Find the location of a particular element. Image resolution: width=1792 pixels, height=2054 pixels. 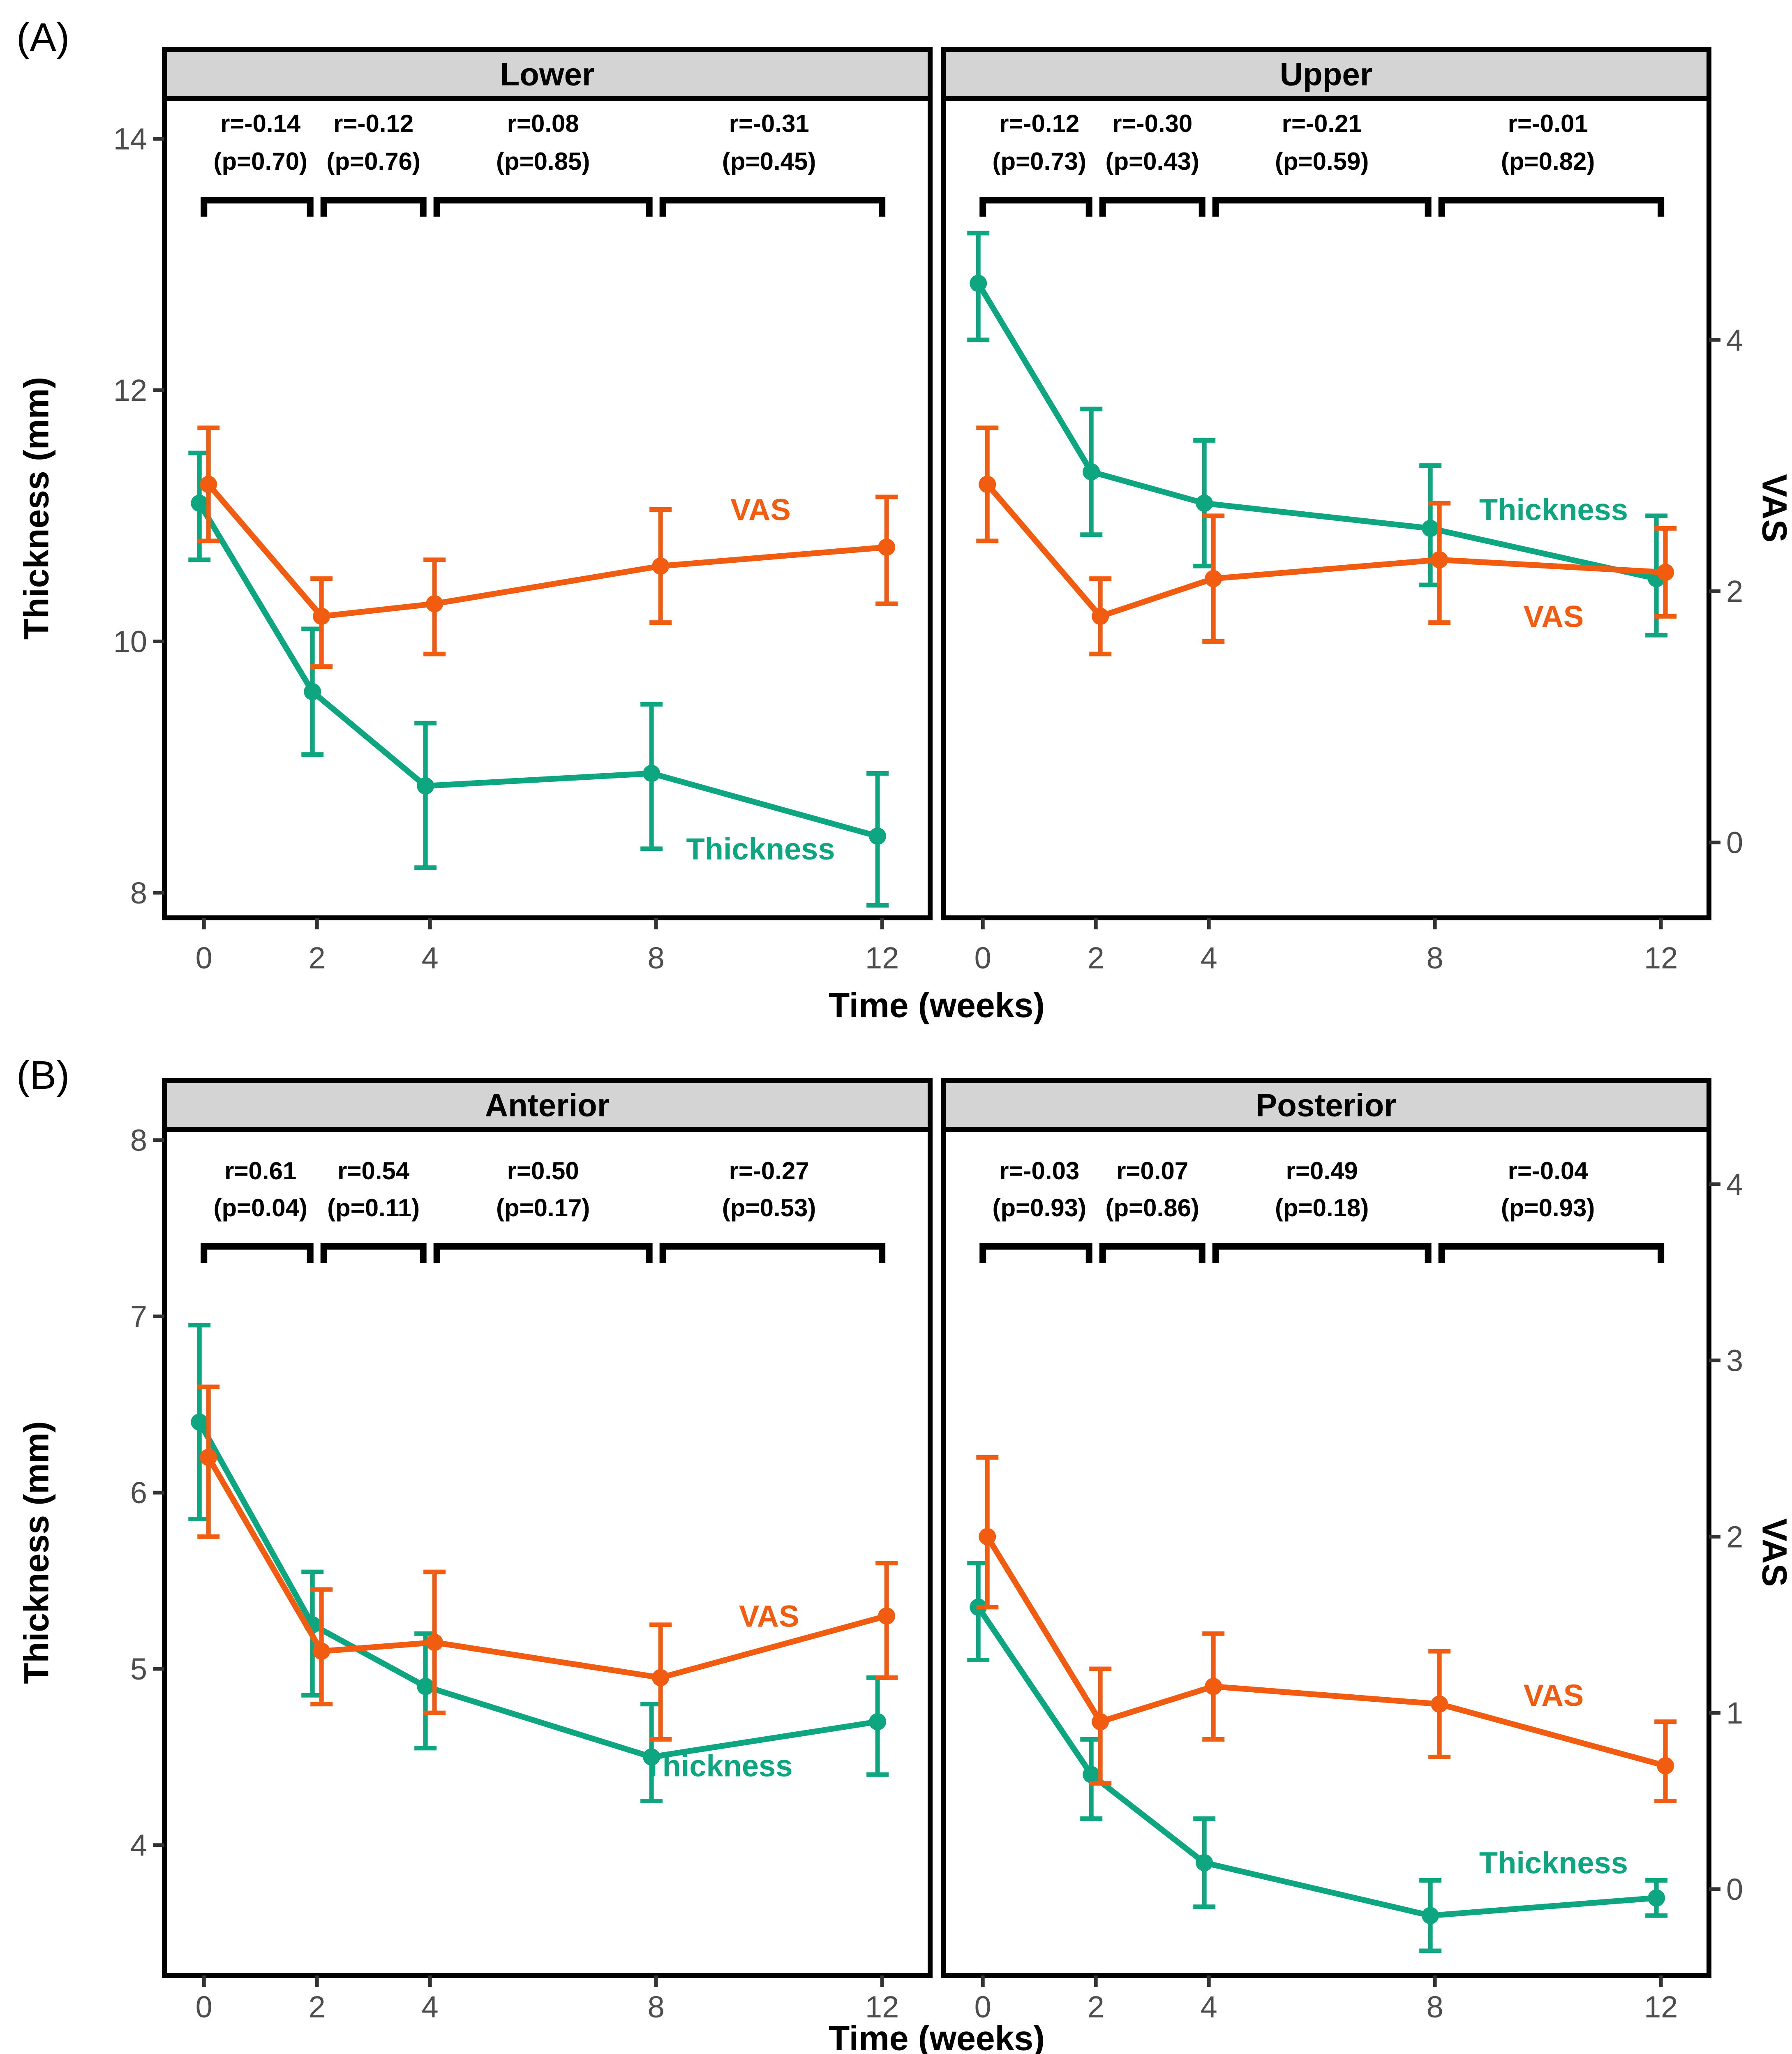

correlation-p: (p=0.86) is located at coordinates (1152, 1208).